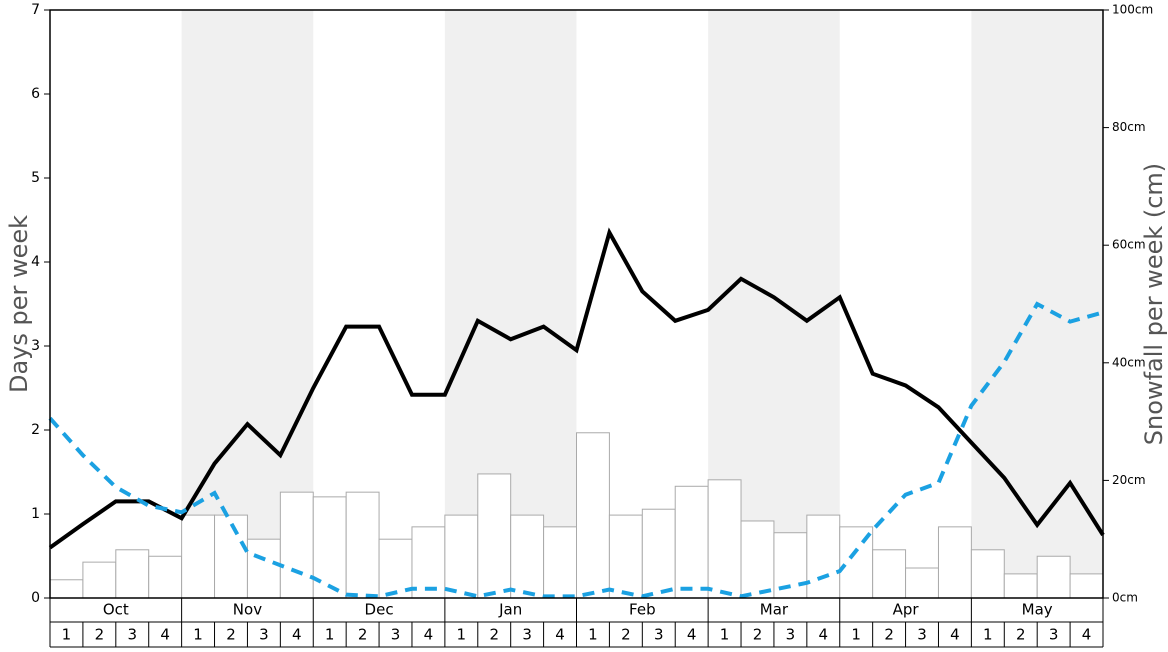 This screenshot has width=1168, height=652. What do you see at coordinates (1129, 480) in the screenshot?
I see `y2-tick-label: 20cm` at bounding box center [1129, 480].